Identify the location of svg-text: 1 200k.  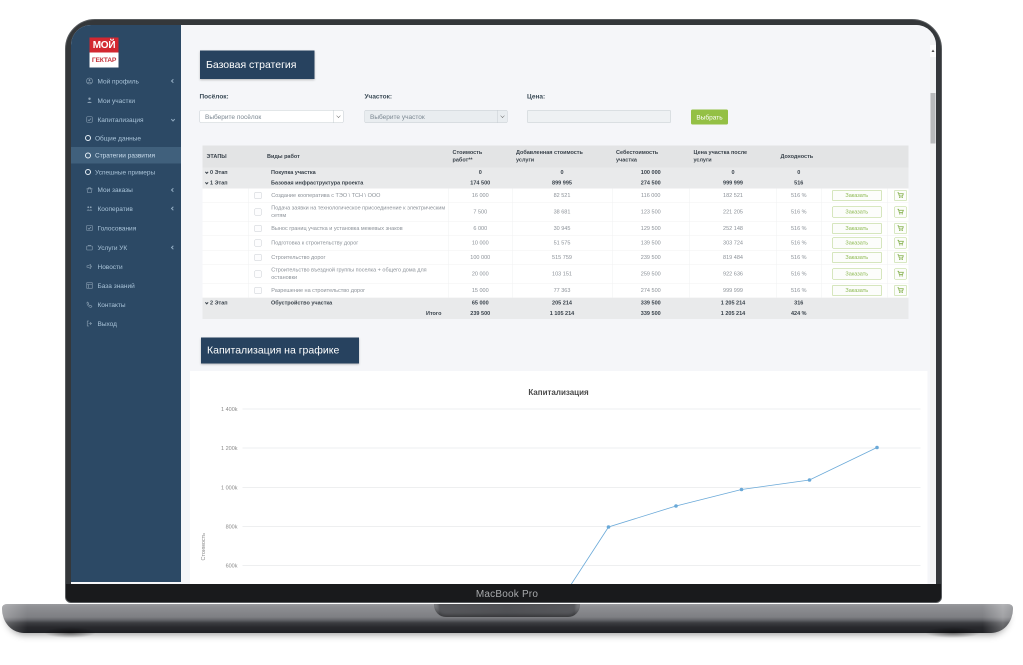
(229, 449).